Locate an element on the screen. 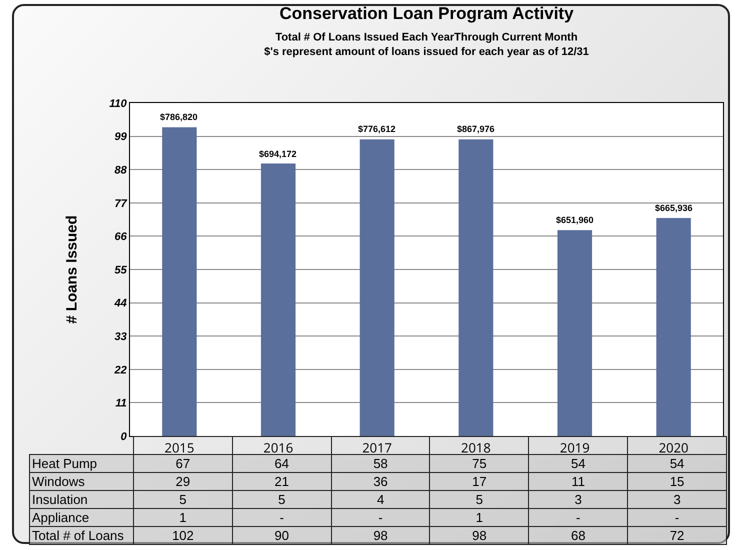 The image size is (736, 550). annotation: $786,820 is located at coordinates (179, 117).